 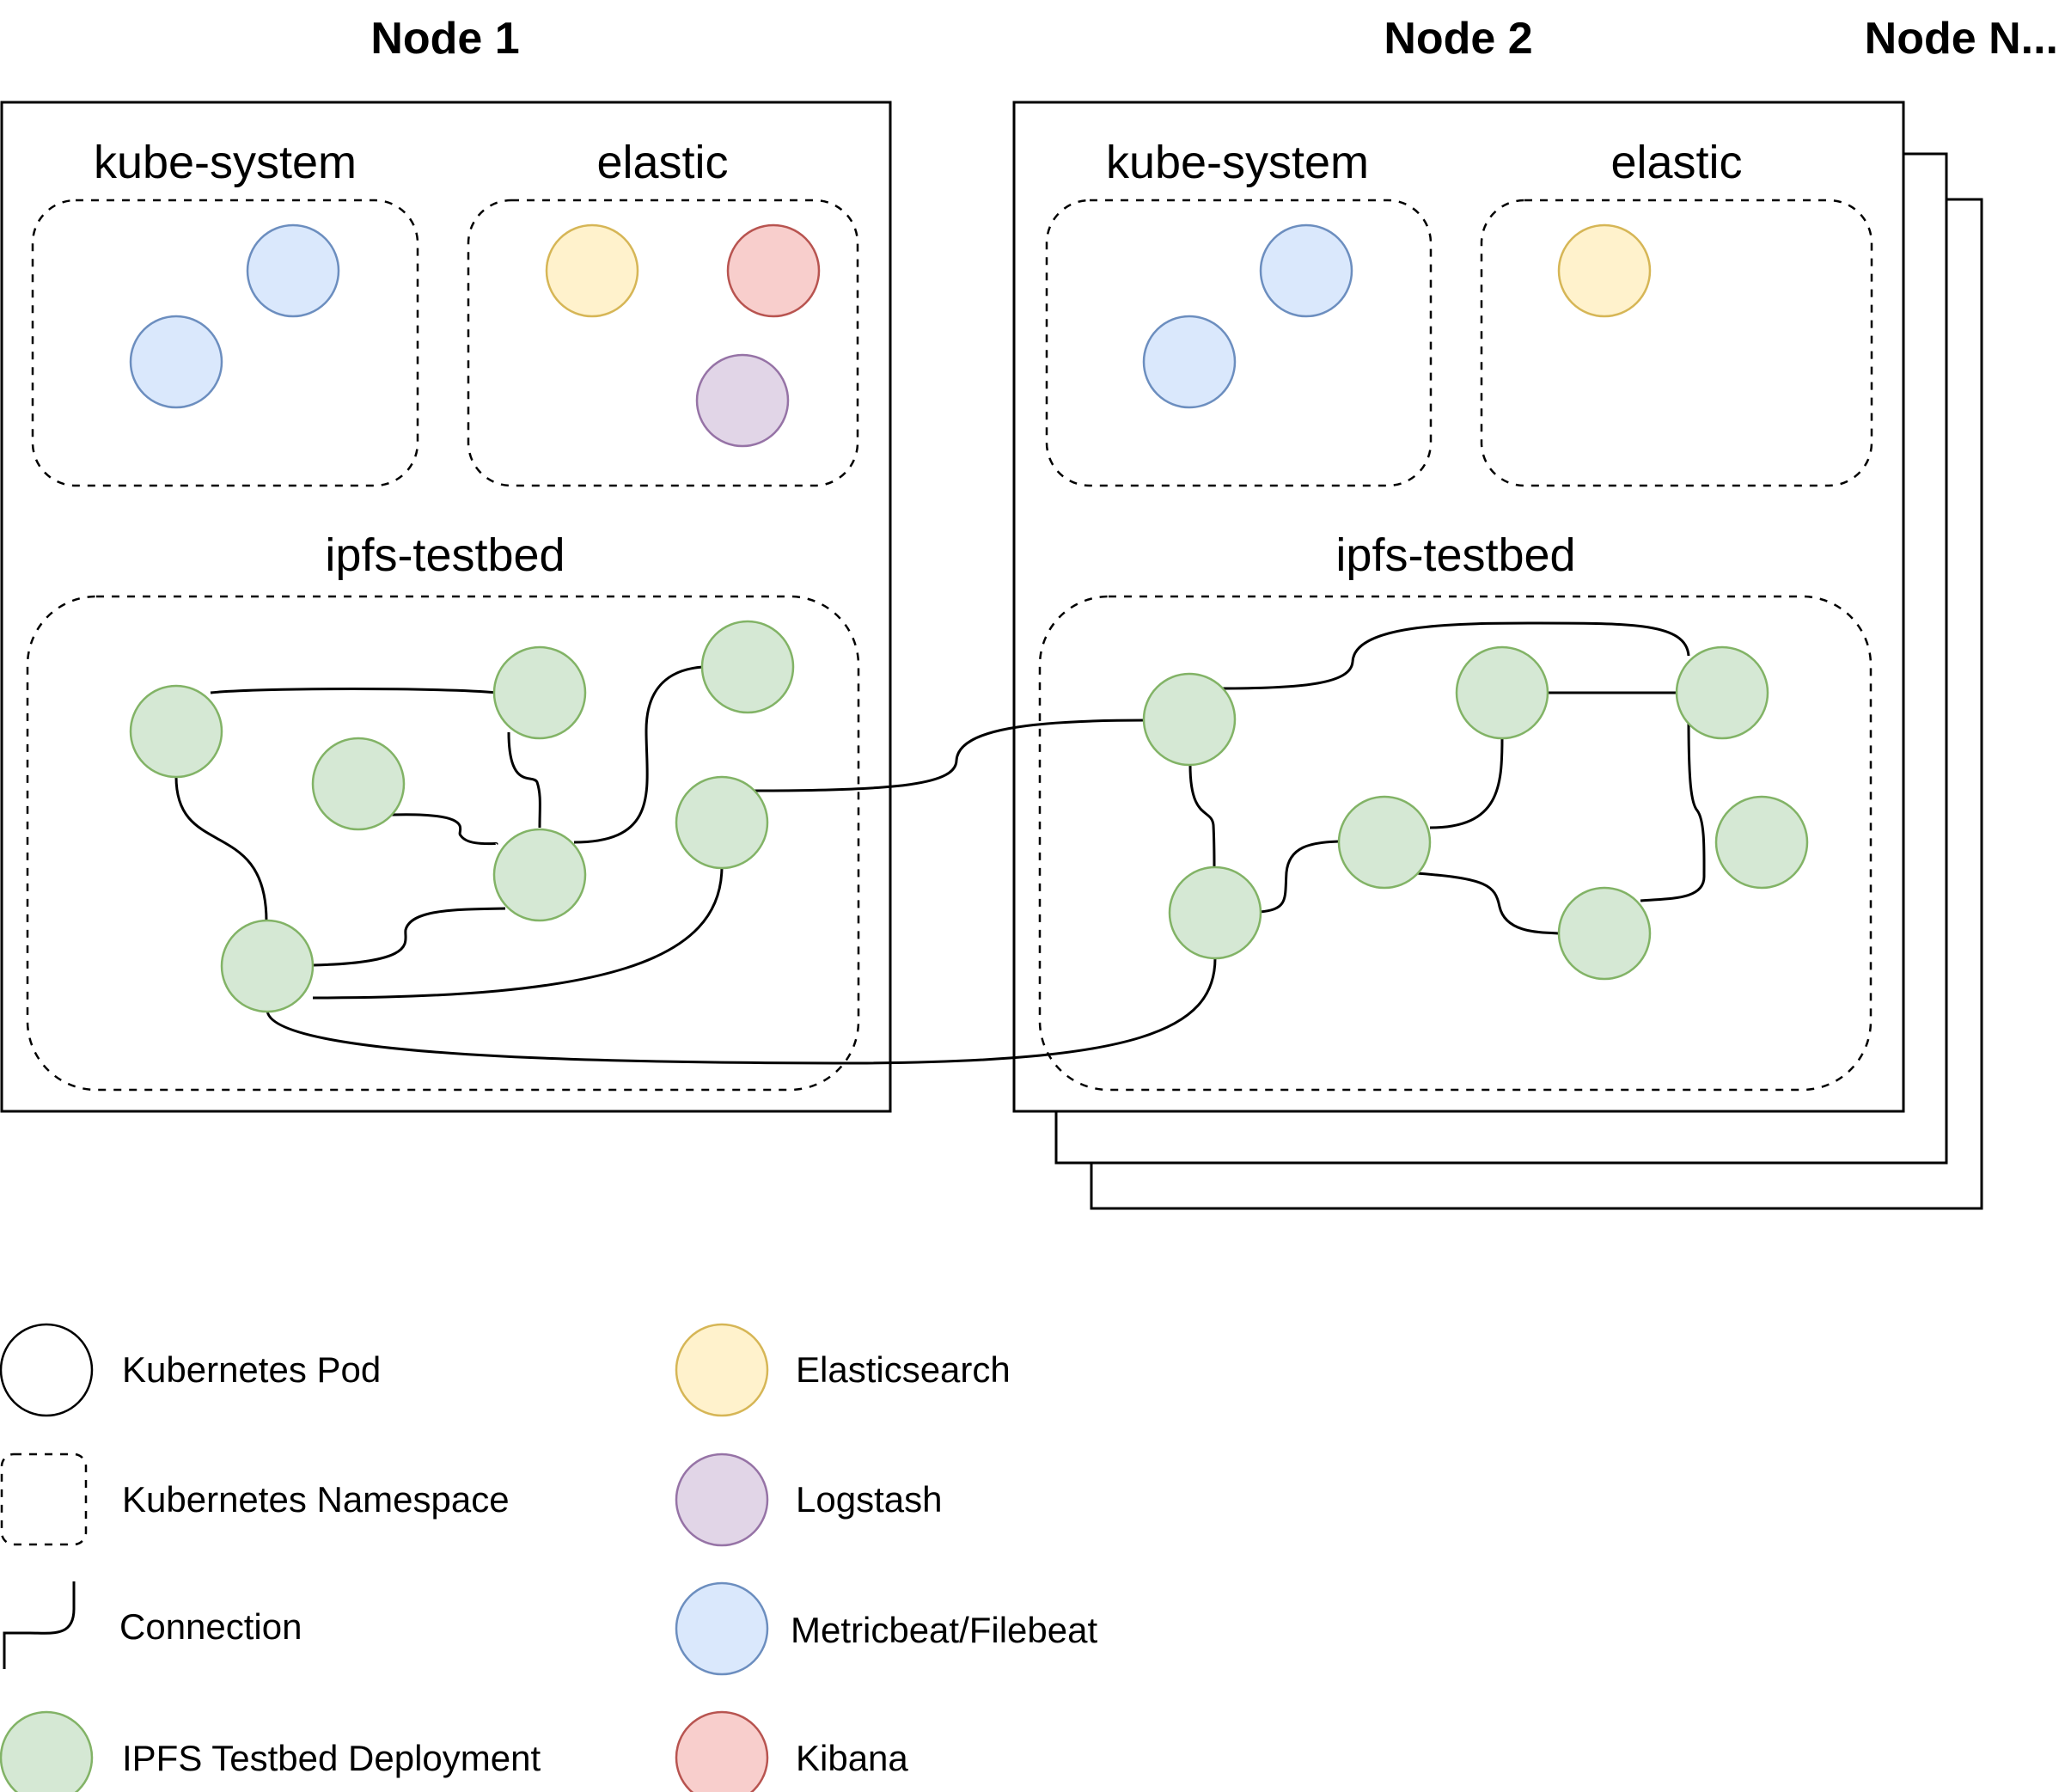 I want to click on node-2-filebeat-pod, so click(x=1190, y=362).